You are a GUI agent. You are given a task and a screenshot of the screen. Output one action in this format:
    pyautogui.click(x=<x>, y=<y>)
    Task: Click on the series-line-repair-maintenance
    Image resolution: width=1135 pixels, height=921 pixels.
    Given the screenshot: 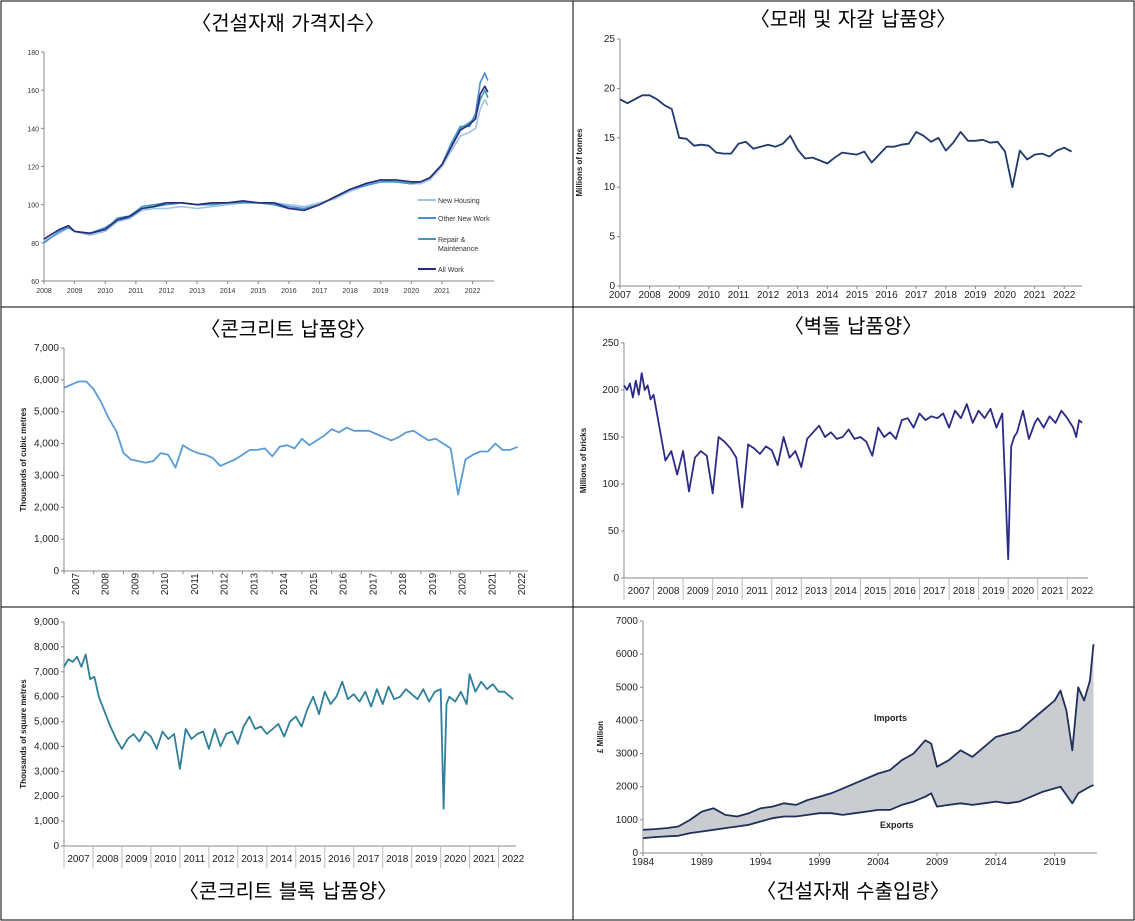 What is the action you would take?
    pyautogui.click(x=266, y=164)
    